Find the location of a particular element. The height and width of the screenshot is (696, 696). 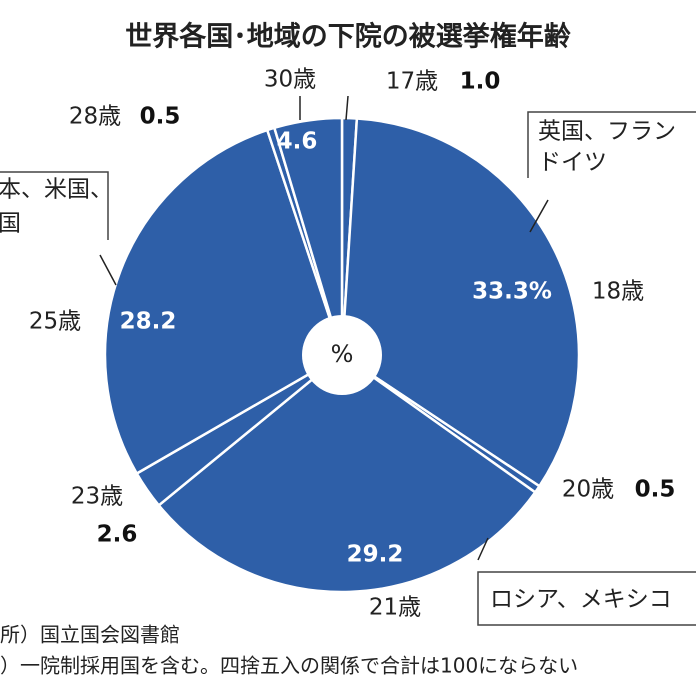

value-label: 33.3% is located at coordinates (512, 292).